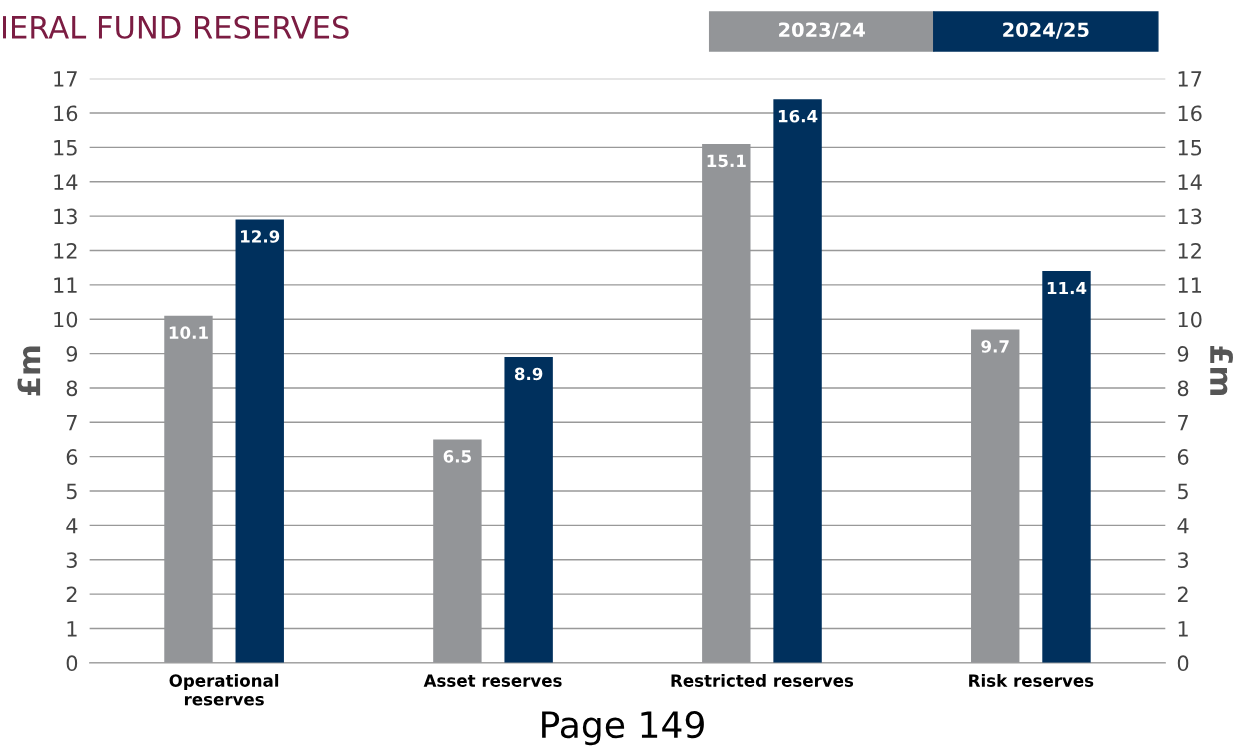 The width and height of the screenshot is (1245, 749). What do you see at coordinates (65, 216) in the screenshot?
I see `y-tick-label: 13` at bounding box center [65, 216].